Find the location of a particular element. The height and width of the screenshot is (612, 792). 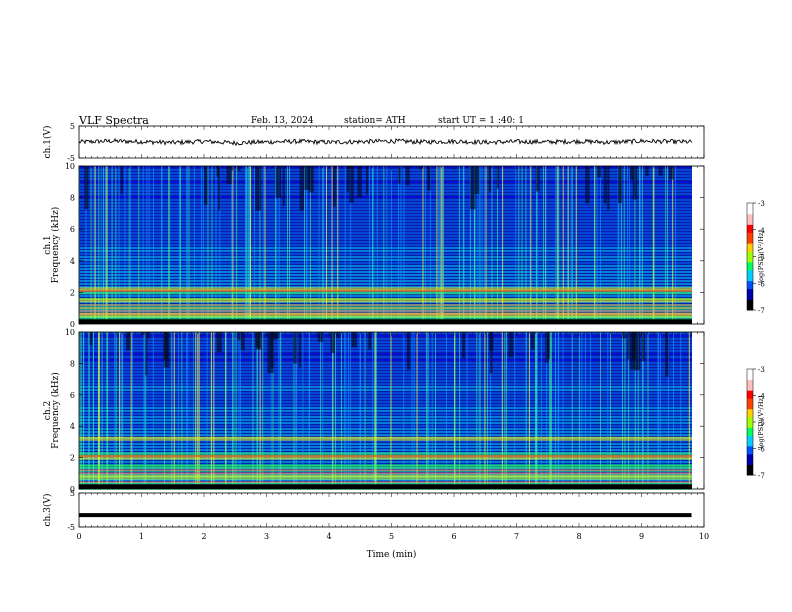

y-tick-label: 6 is located at coordinates (72, 229).